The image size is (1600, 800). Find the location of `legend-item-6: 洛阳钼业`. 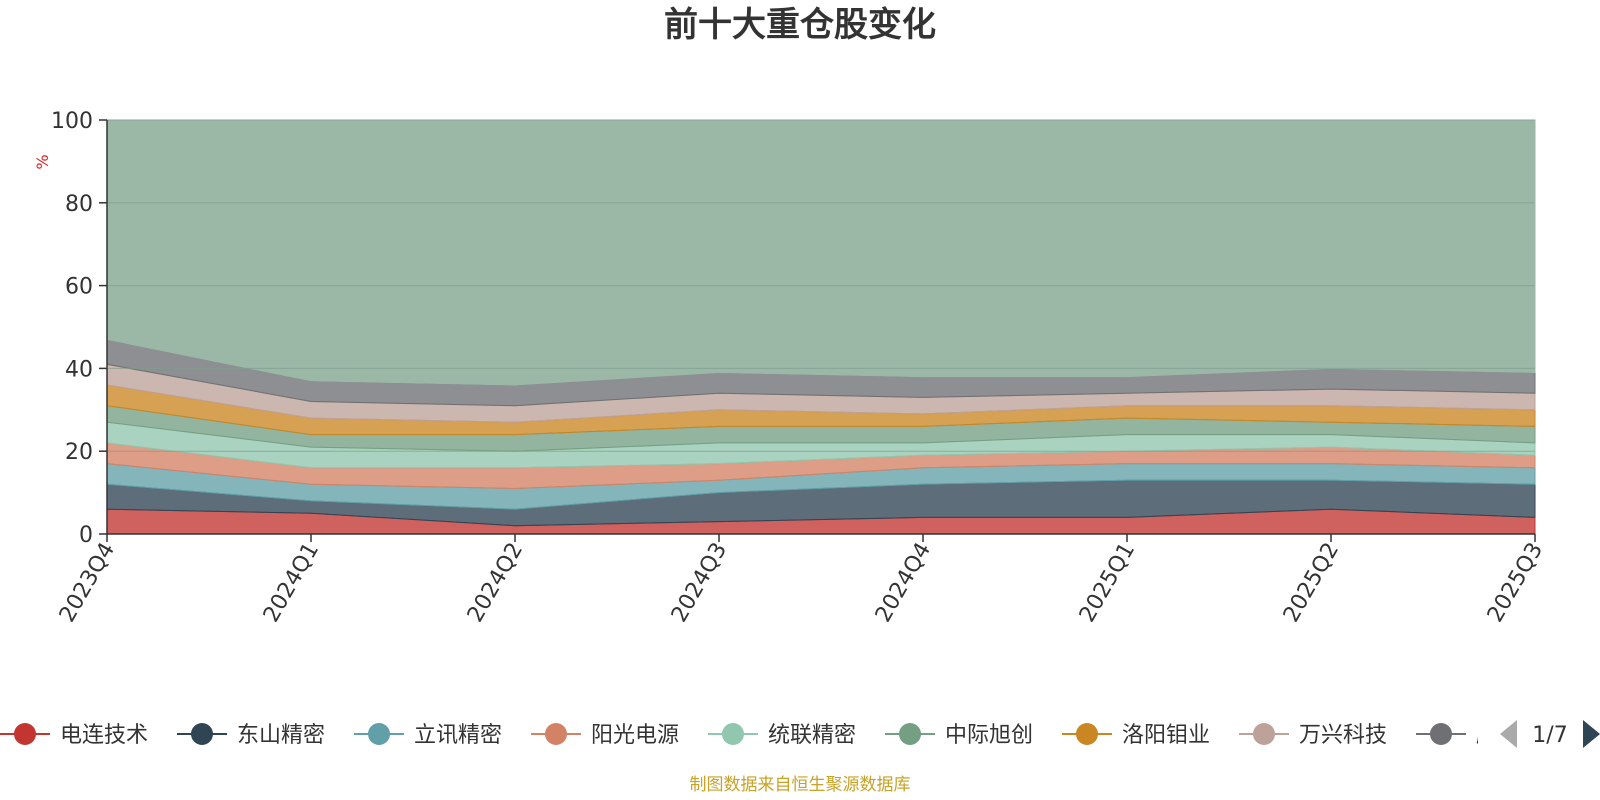

legend-item-6: 洛阳钼业 is located at coordinates (1136, 735).